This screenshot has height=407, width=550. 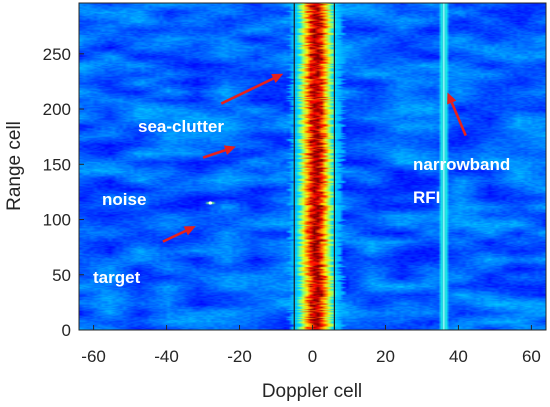 I want to click on annotation-label-rfi-1: narrowband, so click(x=461, y=164).